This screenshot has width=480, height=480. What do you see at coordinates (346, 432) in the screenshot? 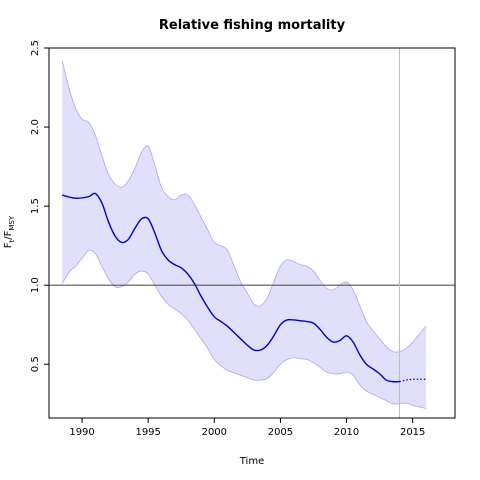
I see `x-tick-label: 2010` at bounding box center [346, 432].